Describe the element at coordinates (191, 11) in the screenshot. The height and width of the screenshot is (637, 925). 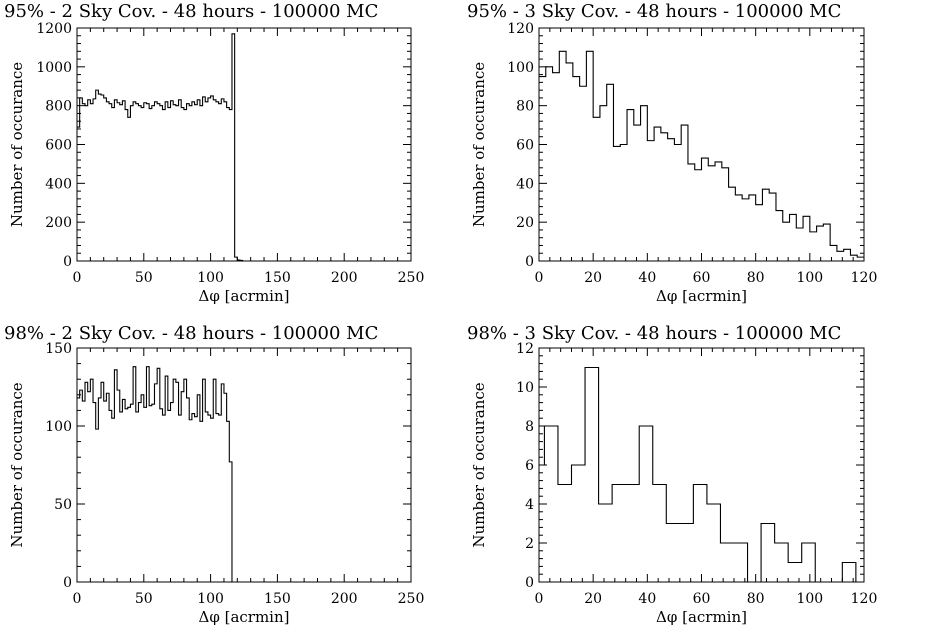
I see `chart-title: 95% - 2 Sky Cov. - 48 hours - 100000 MC` at that location.